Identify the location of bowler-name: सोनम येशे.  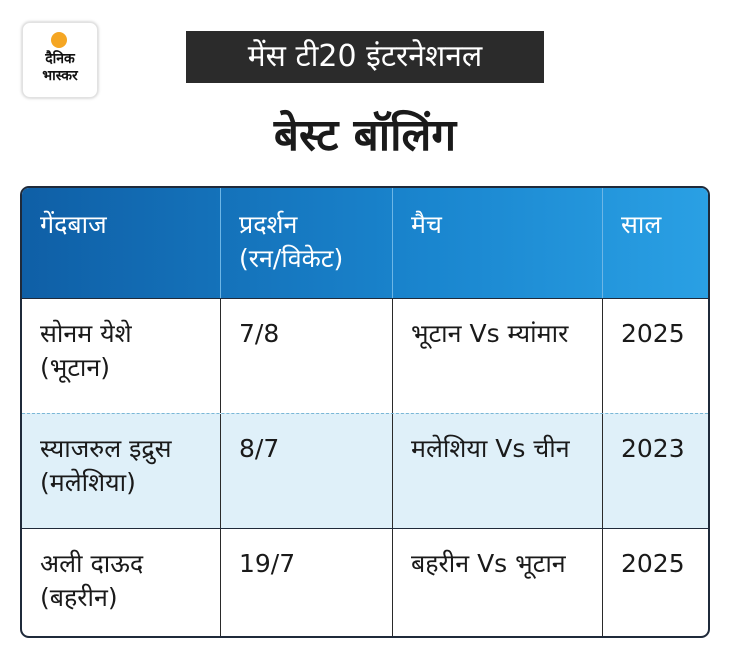
(86, 333).